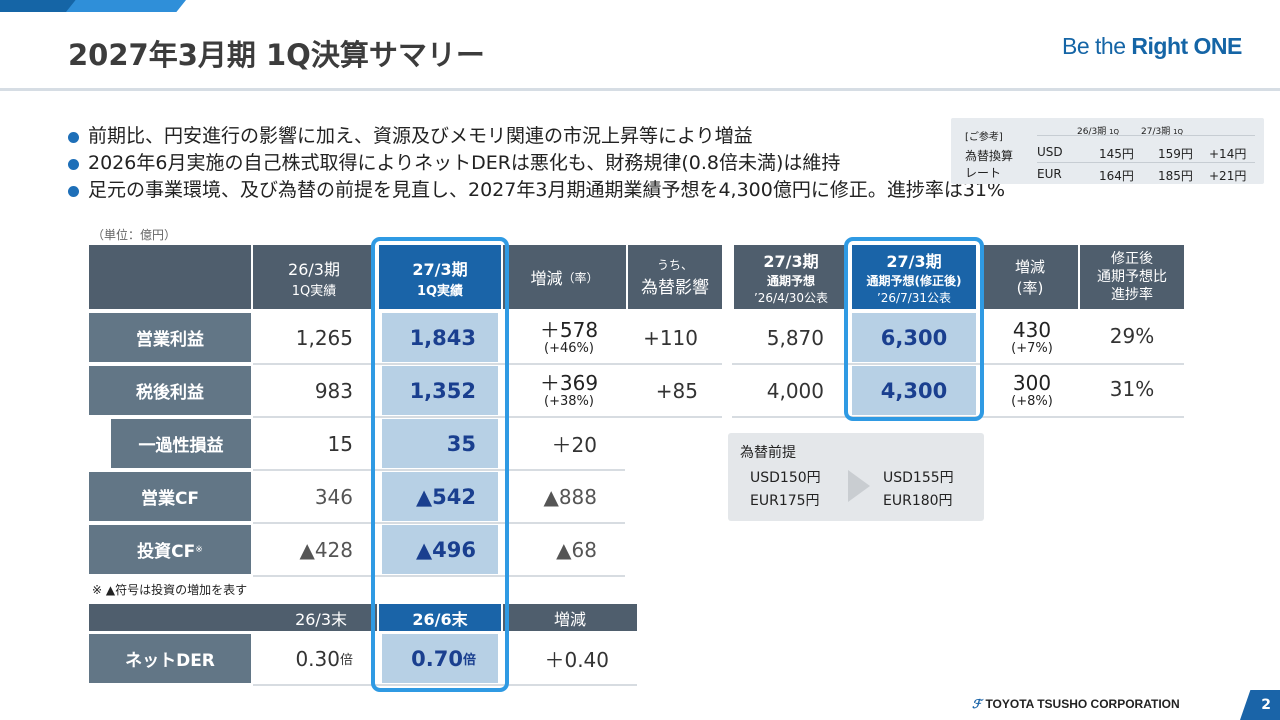  Describe the element at coordinates (1114, 132) in the screenshot. I see `fx-ref-col1-suffix: 1Q` at that location.